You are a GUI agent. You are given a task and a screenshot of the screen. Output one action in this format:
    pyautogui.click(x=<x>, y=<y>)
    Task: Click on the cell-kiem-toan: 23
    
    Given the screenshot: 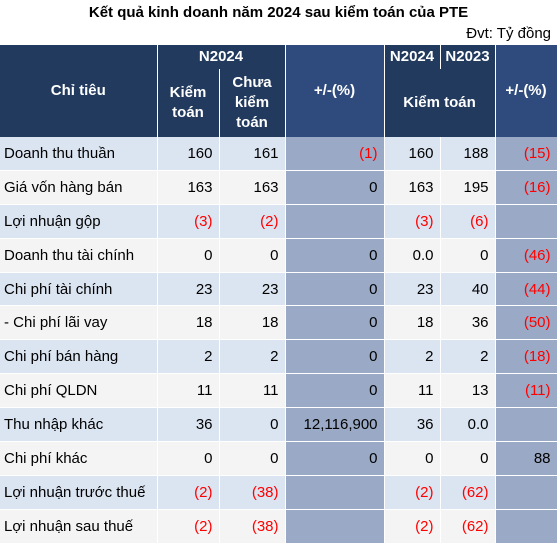 What is the action you would take?
    pyautogui.click(x=188, y=289)
    